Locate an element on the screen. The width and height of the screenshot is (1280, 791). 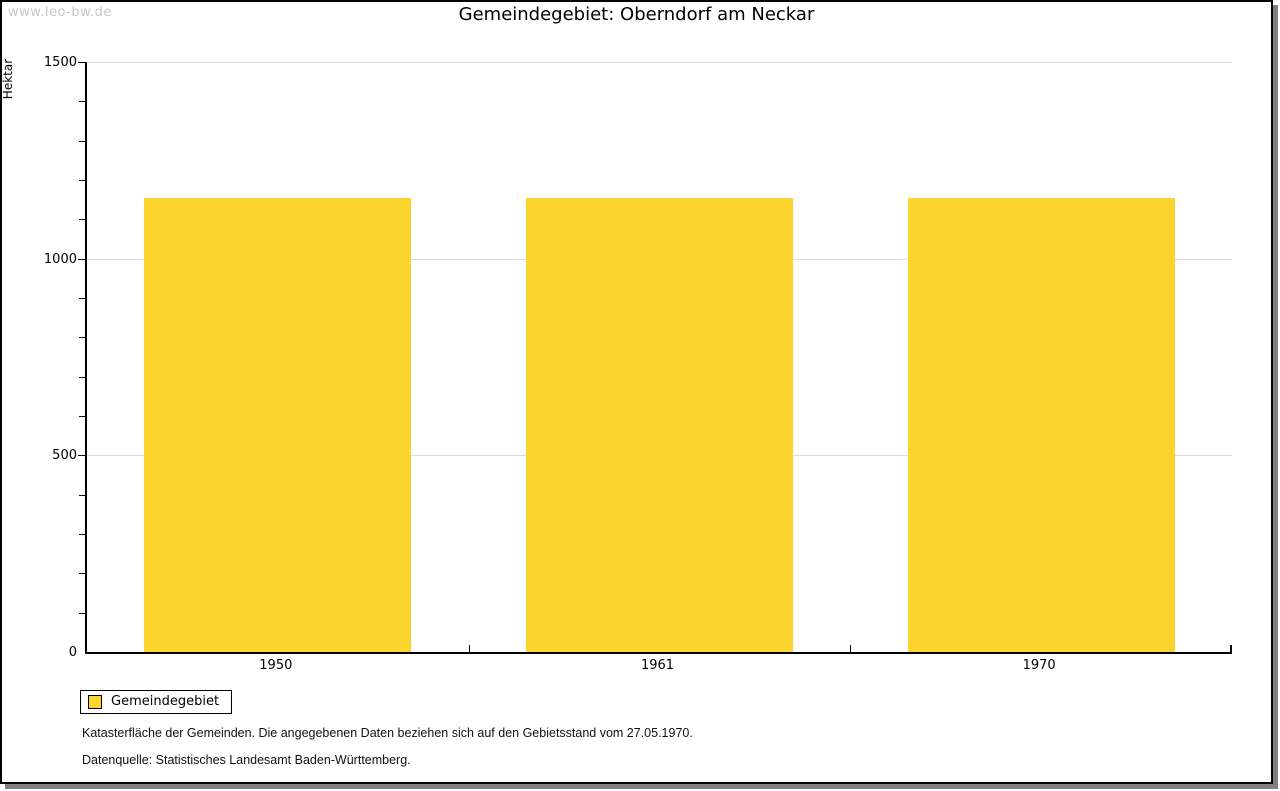
watermark: www.leo-bw.de is located at coordinates (60, 12).